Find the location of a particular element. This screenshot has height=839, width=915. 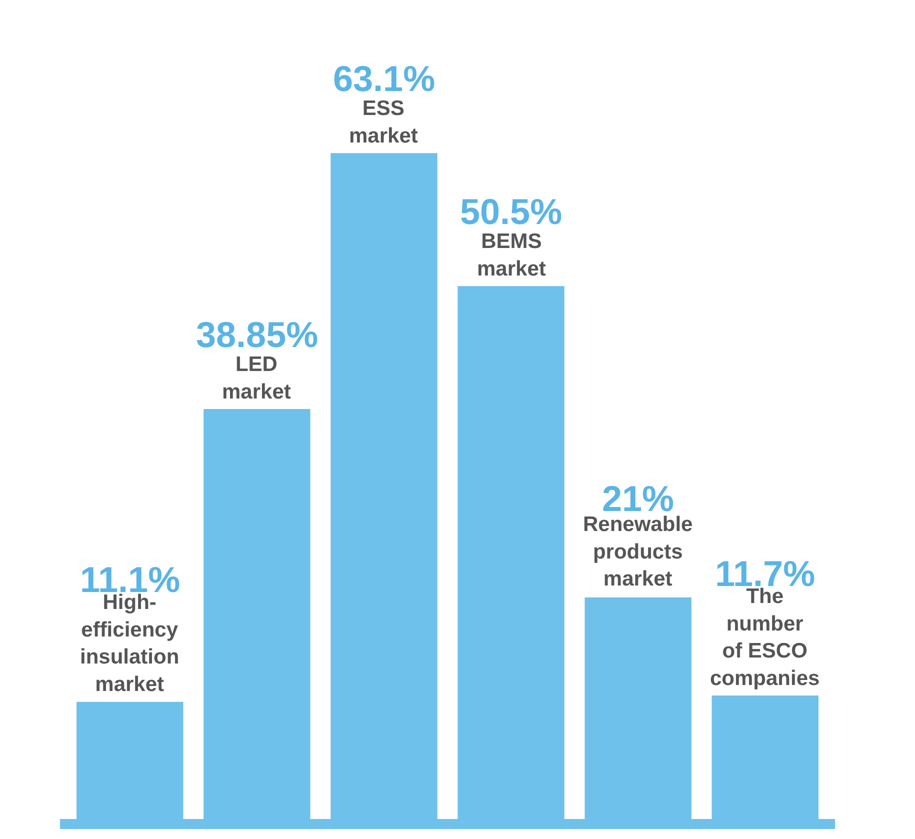

data-label: 38.85% is located at coordinates (257, 334).